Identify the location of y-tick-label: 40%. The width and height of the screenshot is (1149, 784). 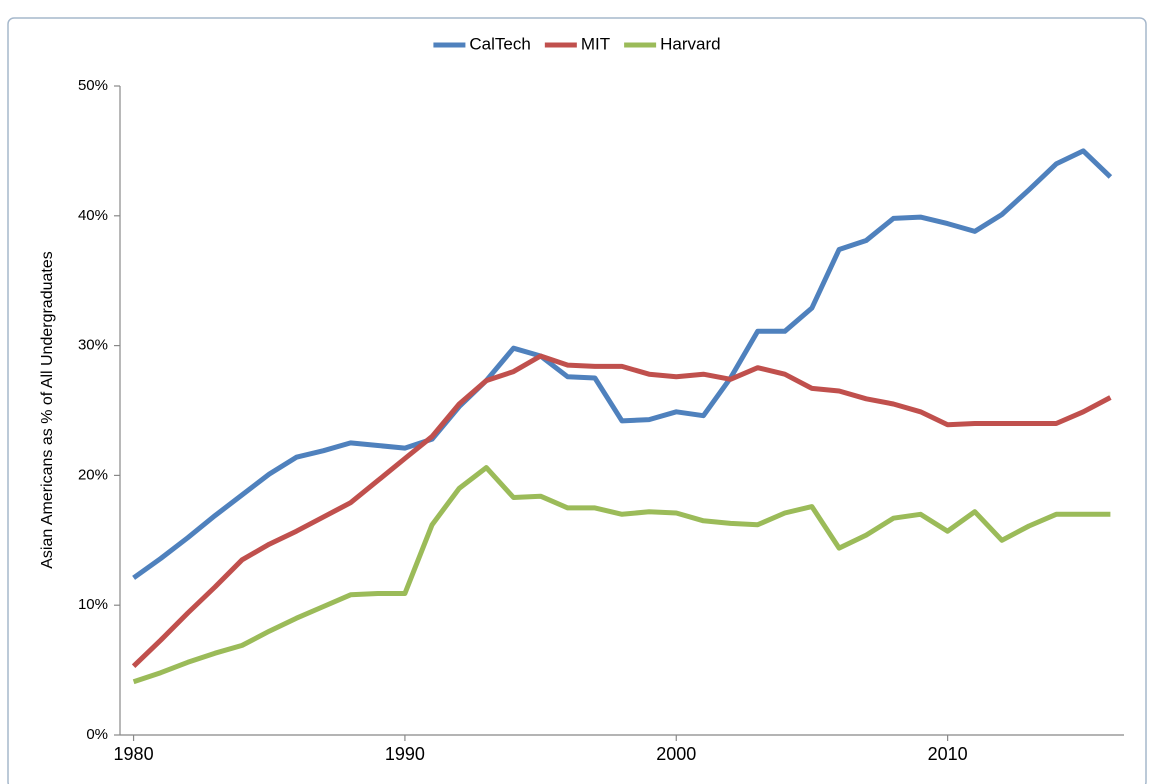
(93, 215).